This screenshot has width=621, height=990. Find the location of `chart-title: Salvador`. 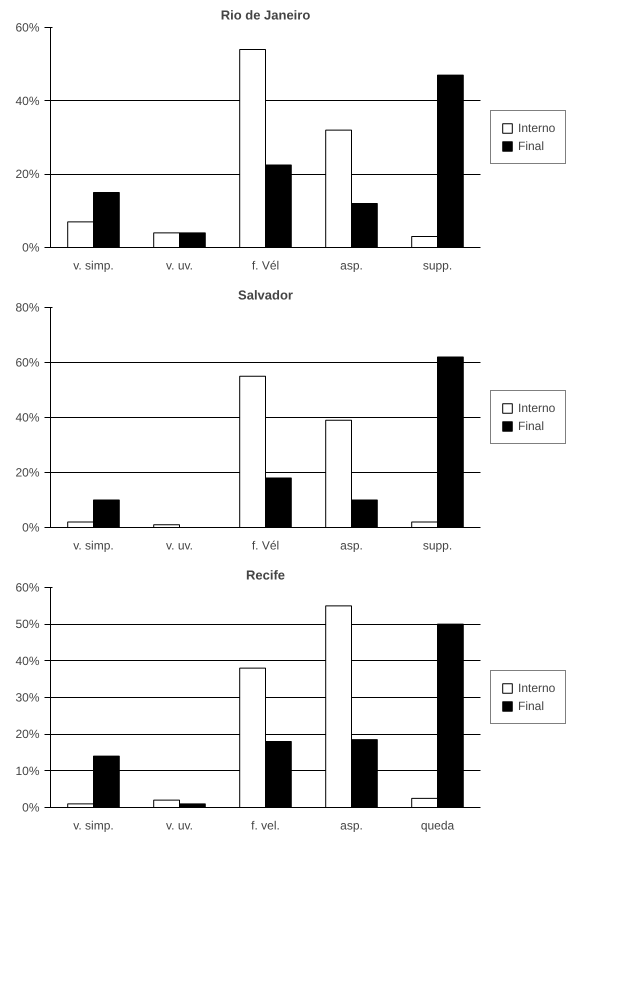

chart-title: Salvador is located at coordinates (265, 295).